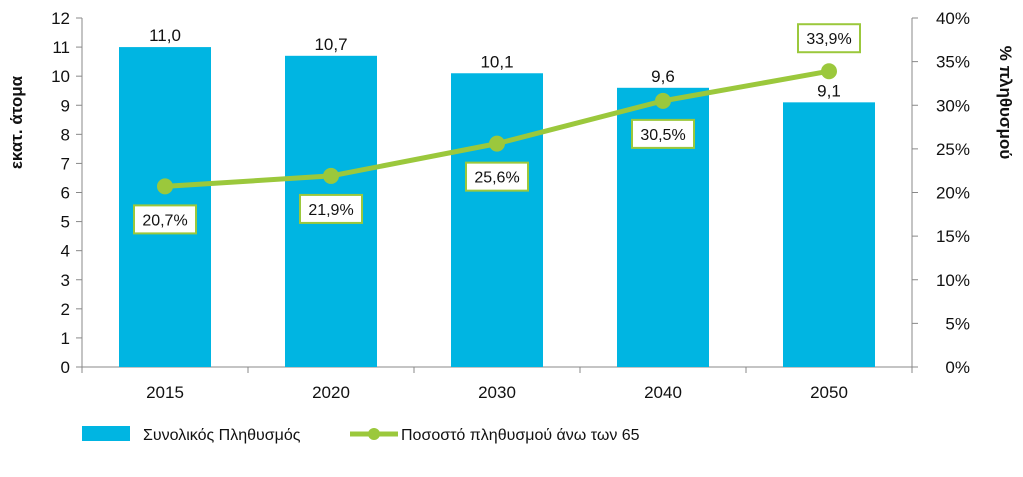 The image size is (1023, 477). What do you see at coordinates (65, 105) in the screenshot?
I see `y-tick-label: 9` at bounding box center [65, 105].